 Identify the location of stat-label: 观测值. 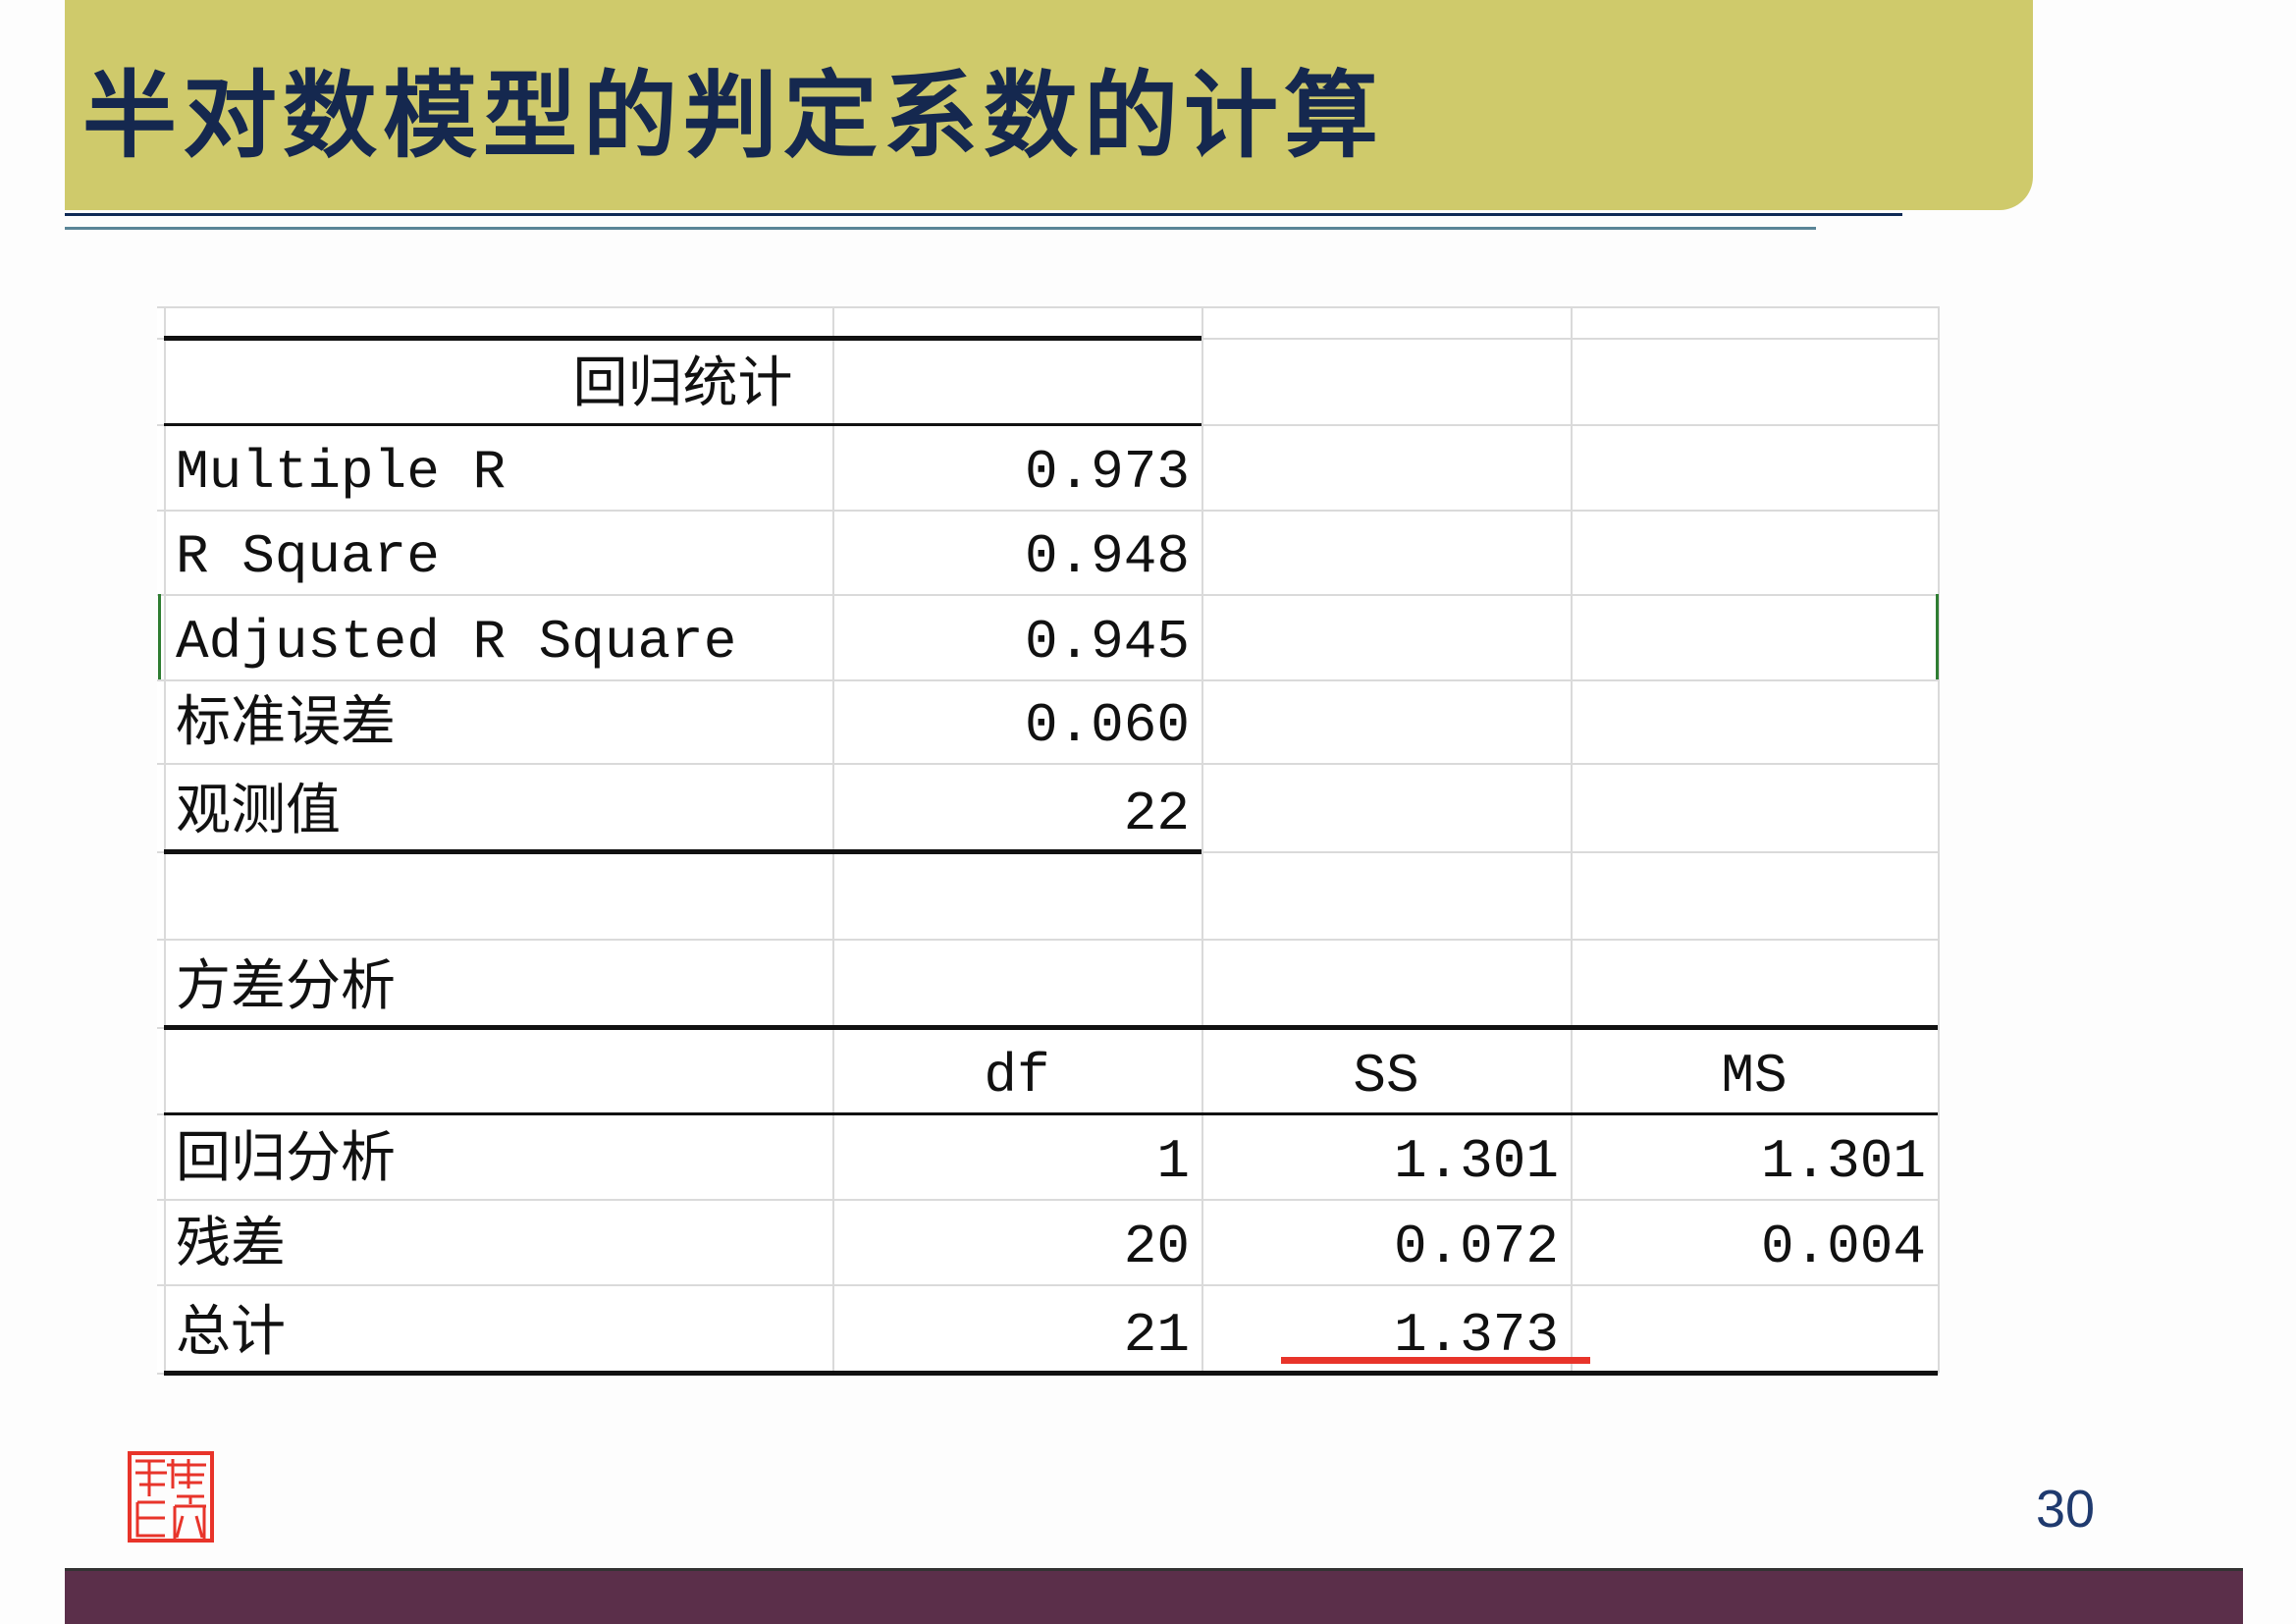
(258, 814).